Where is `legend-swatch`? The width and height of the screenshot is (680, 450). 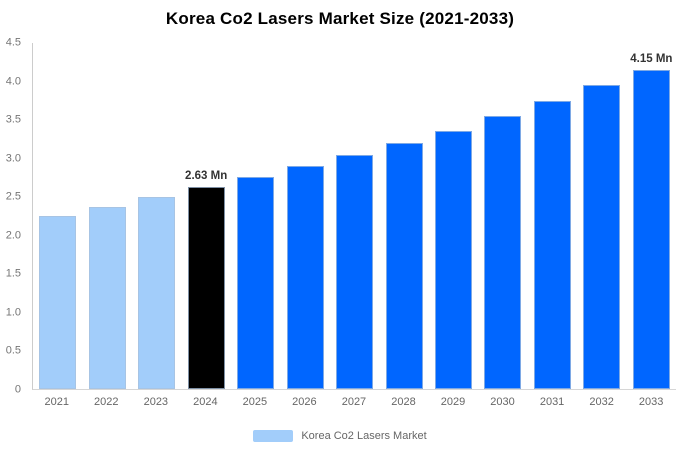 legend-swatch is located at coordinates (273, 436).